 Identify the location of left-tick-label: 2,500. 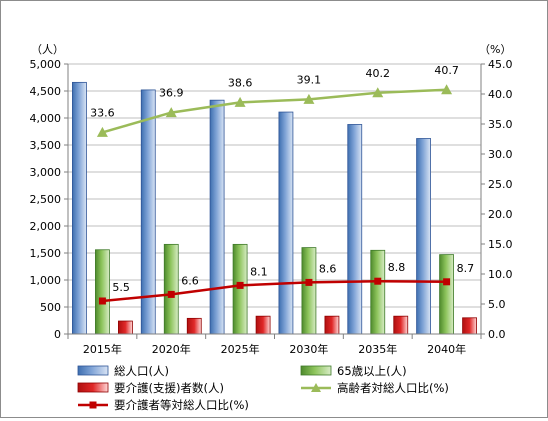
(46, 199).